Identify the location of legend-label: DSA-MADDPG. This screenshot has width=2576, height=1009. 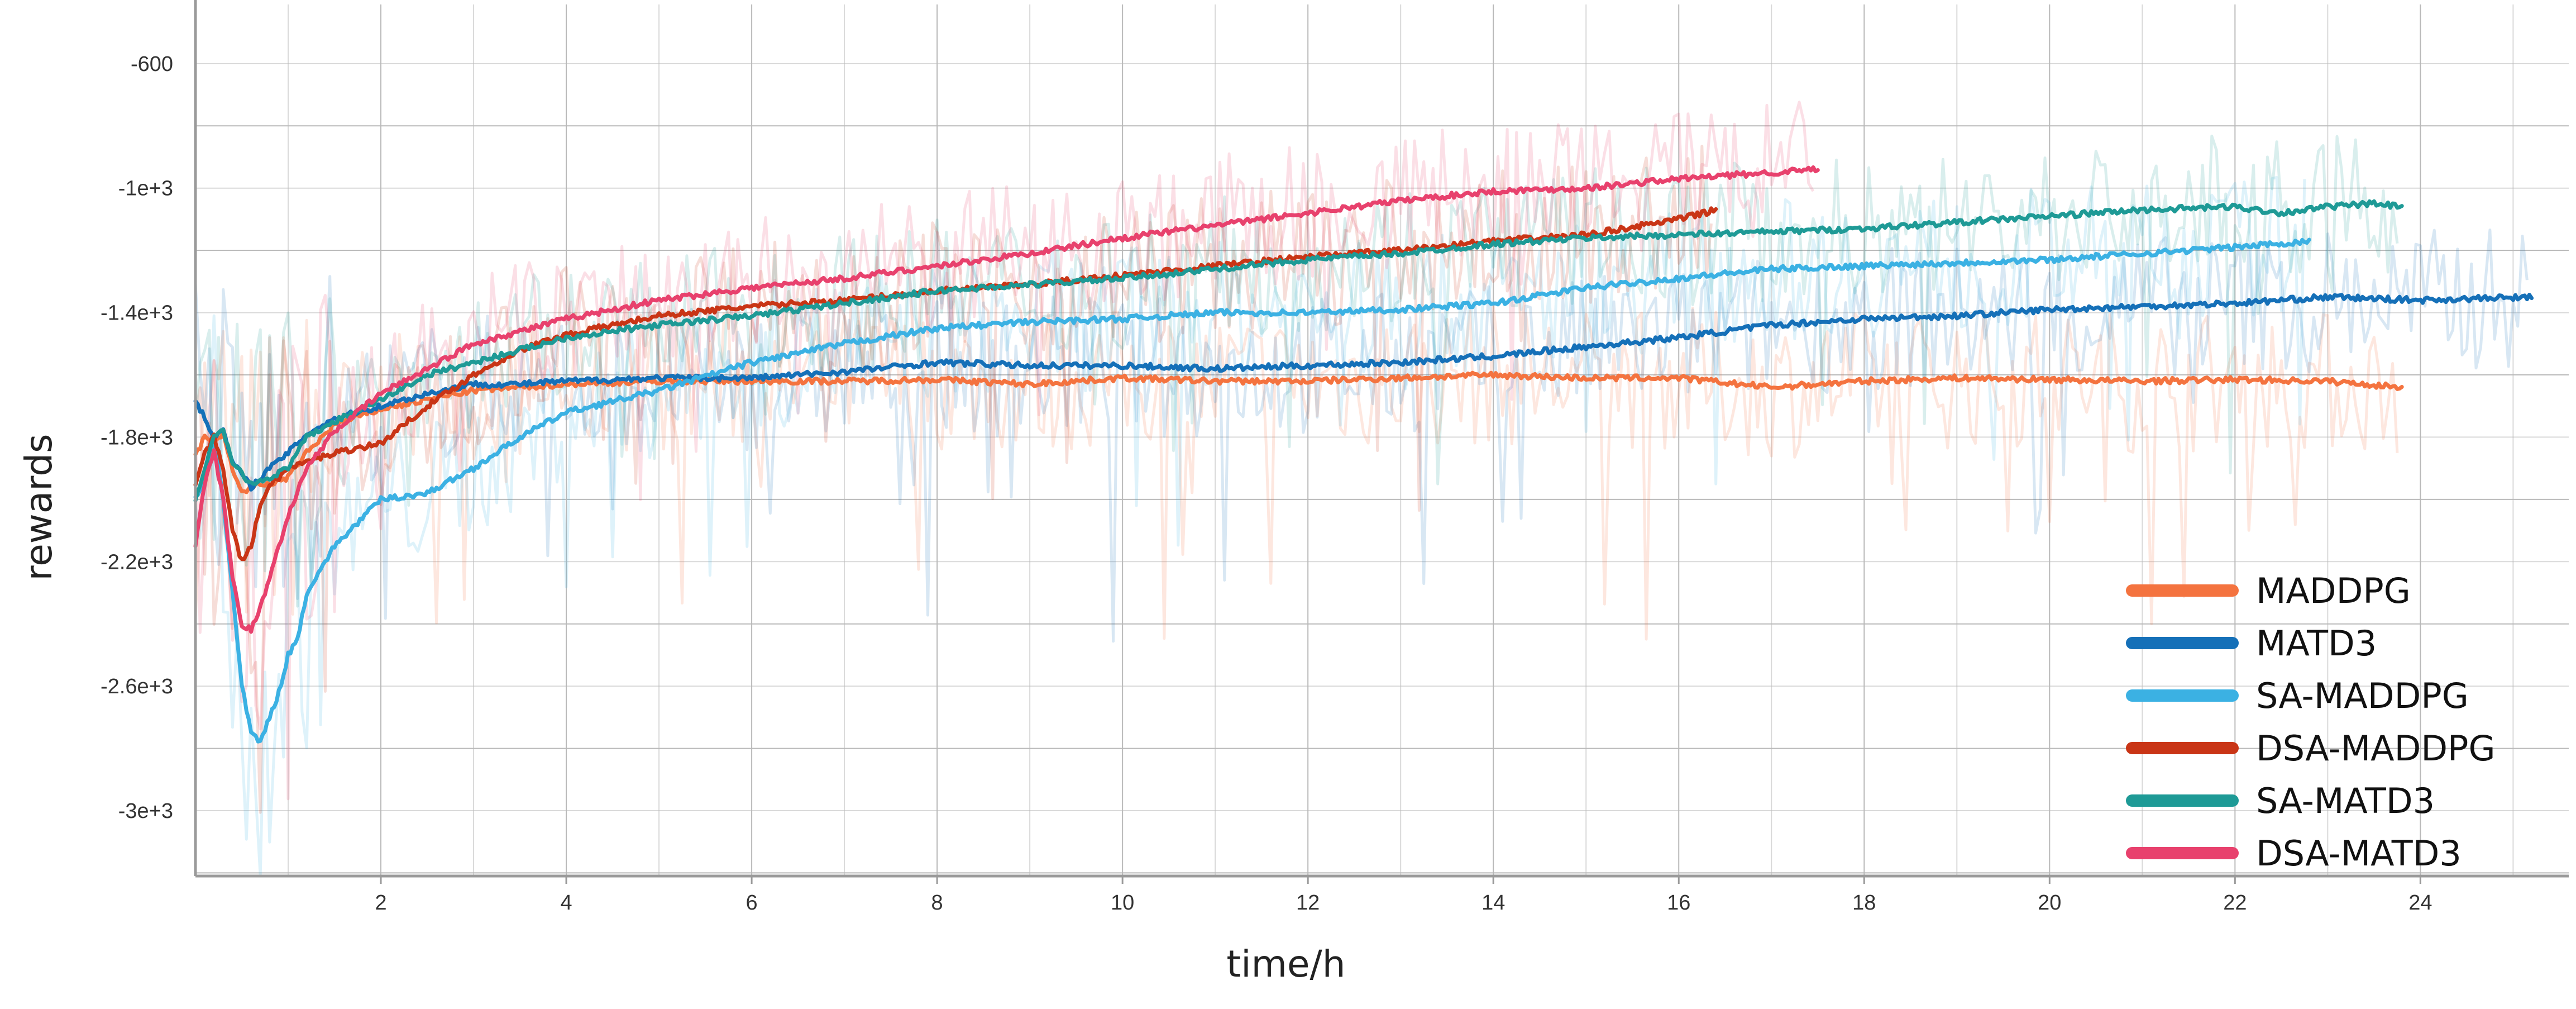
(2376, 748).